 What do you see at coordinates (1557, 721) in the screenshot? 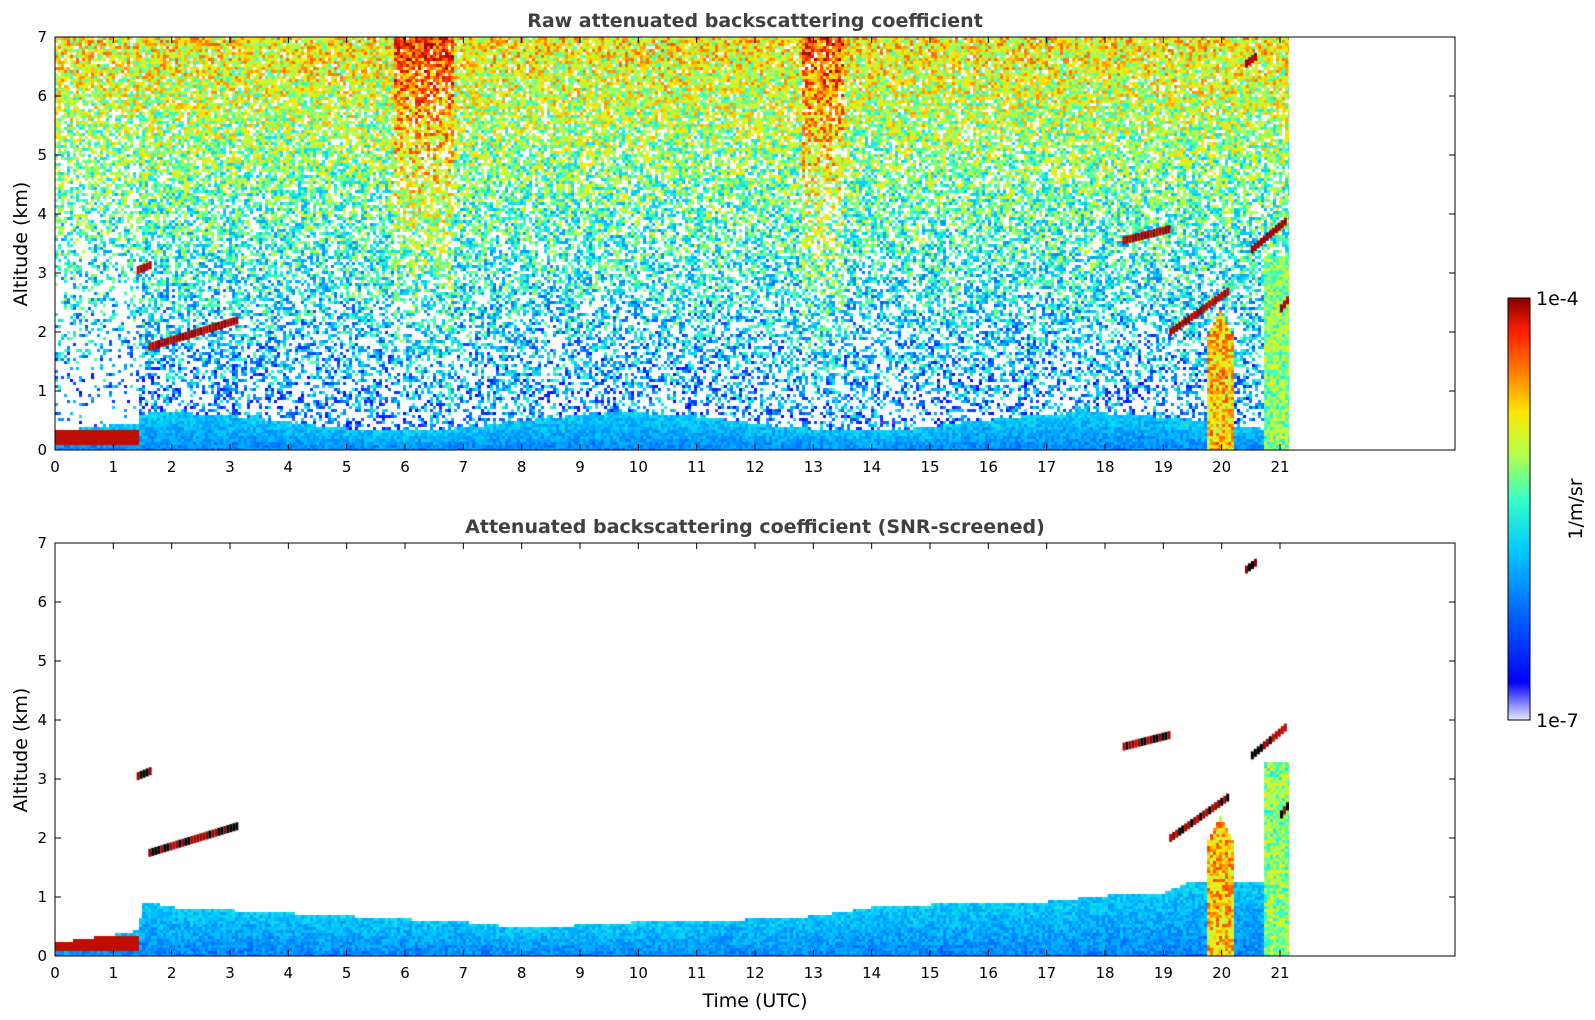
I see `colorbar-min-label: 1e-7` at bounding box center [1557, 721].